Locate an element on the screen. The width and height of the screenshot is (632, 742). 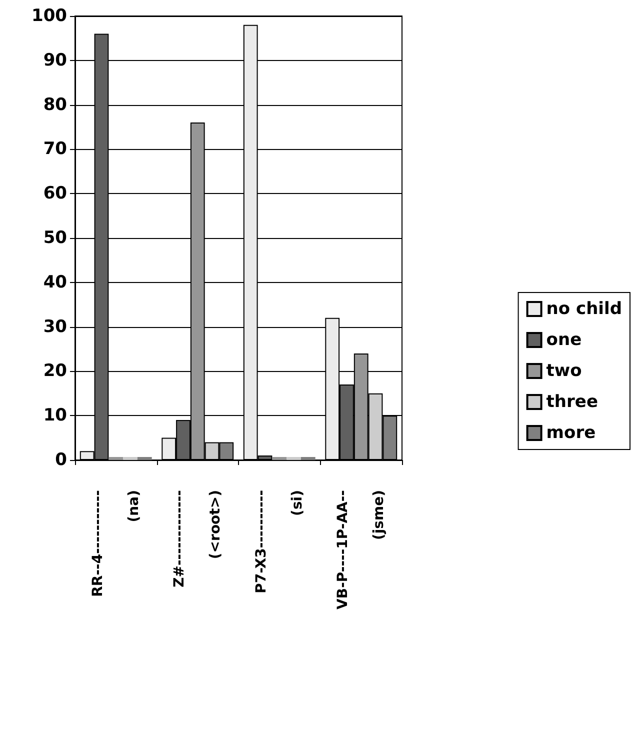
y-tick-label: 60 is located at coordinates (55, 194).